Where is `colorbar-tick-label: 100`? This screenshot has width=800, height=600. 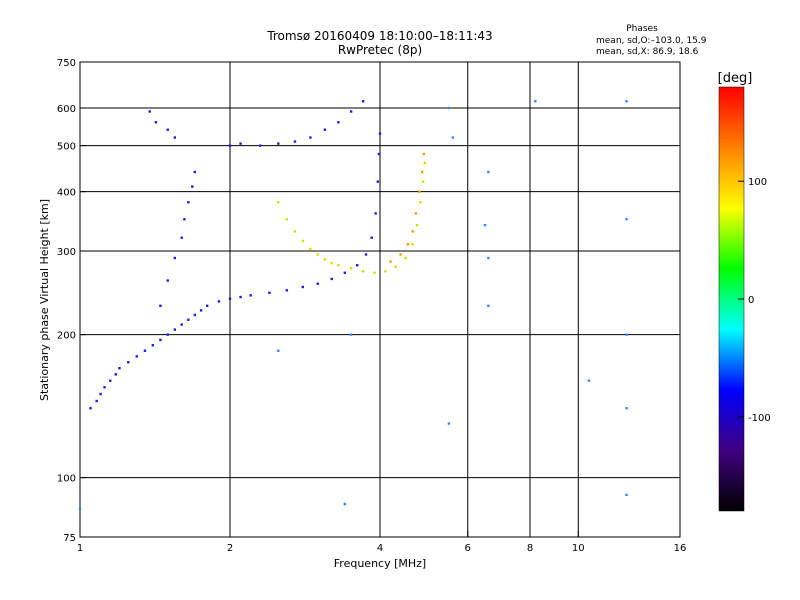 colorbar-tick-label: 100 is located at coordinates (757, 182).